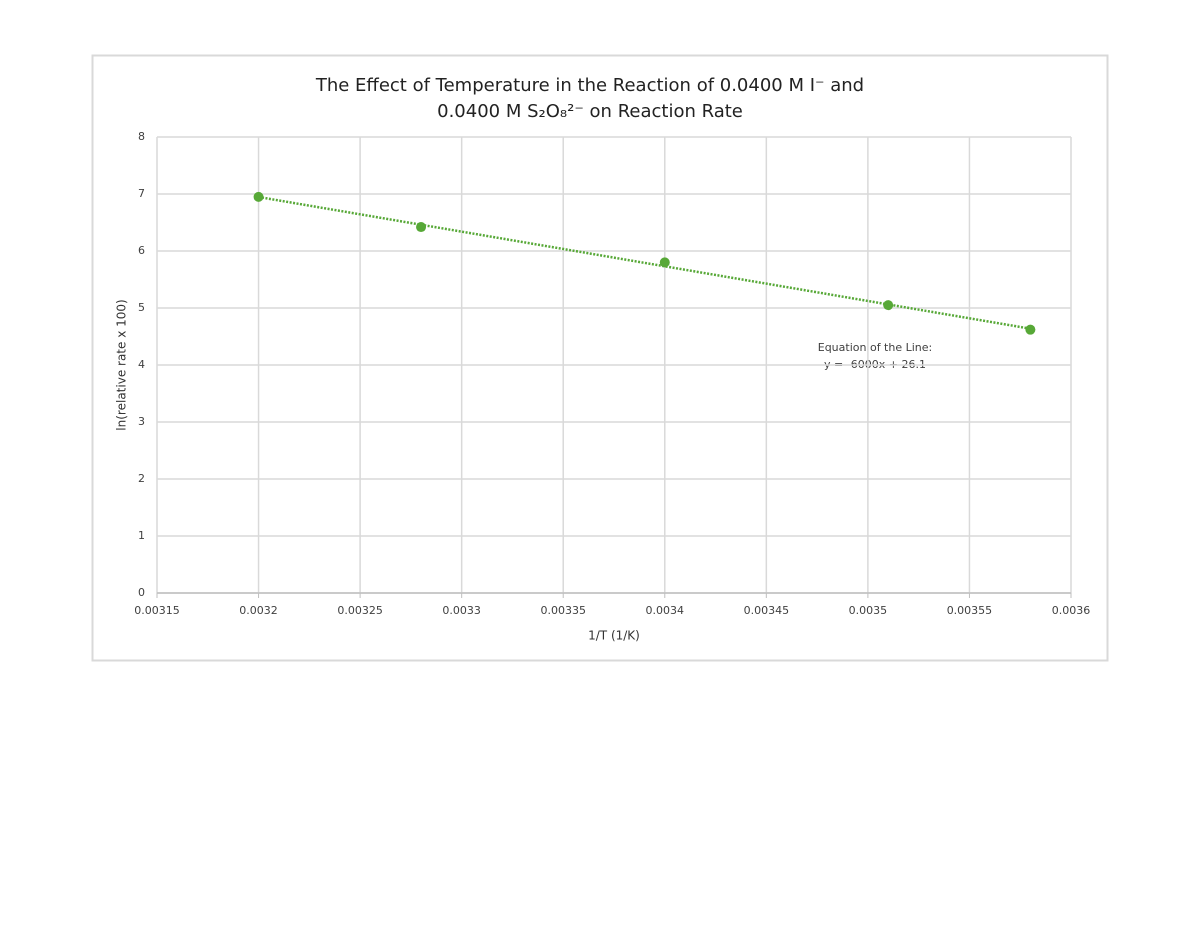  I want to click on y-tick-label: 6, so click(141, 250).